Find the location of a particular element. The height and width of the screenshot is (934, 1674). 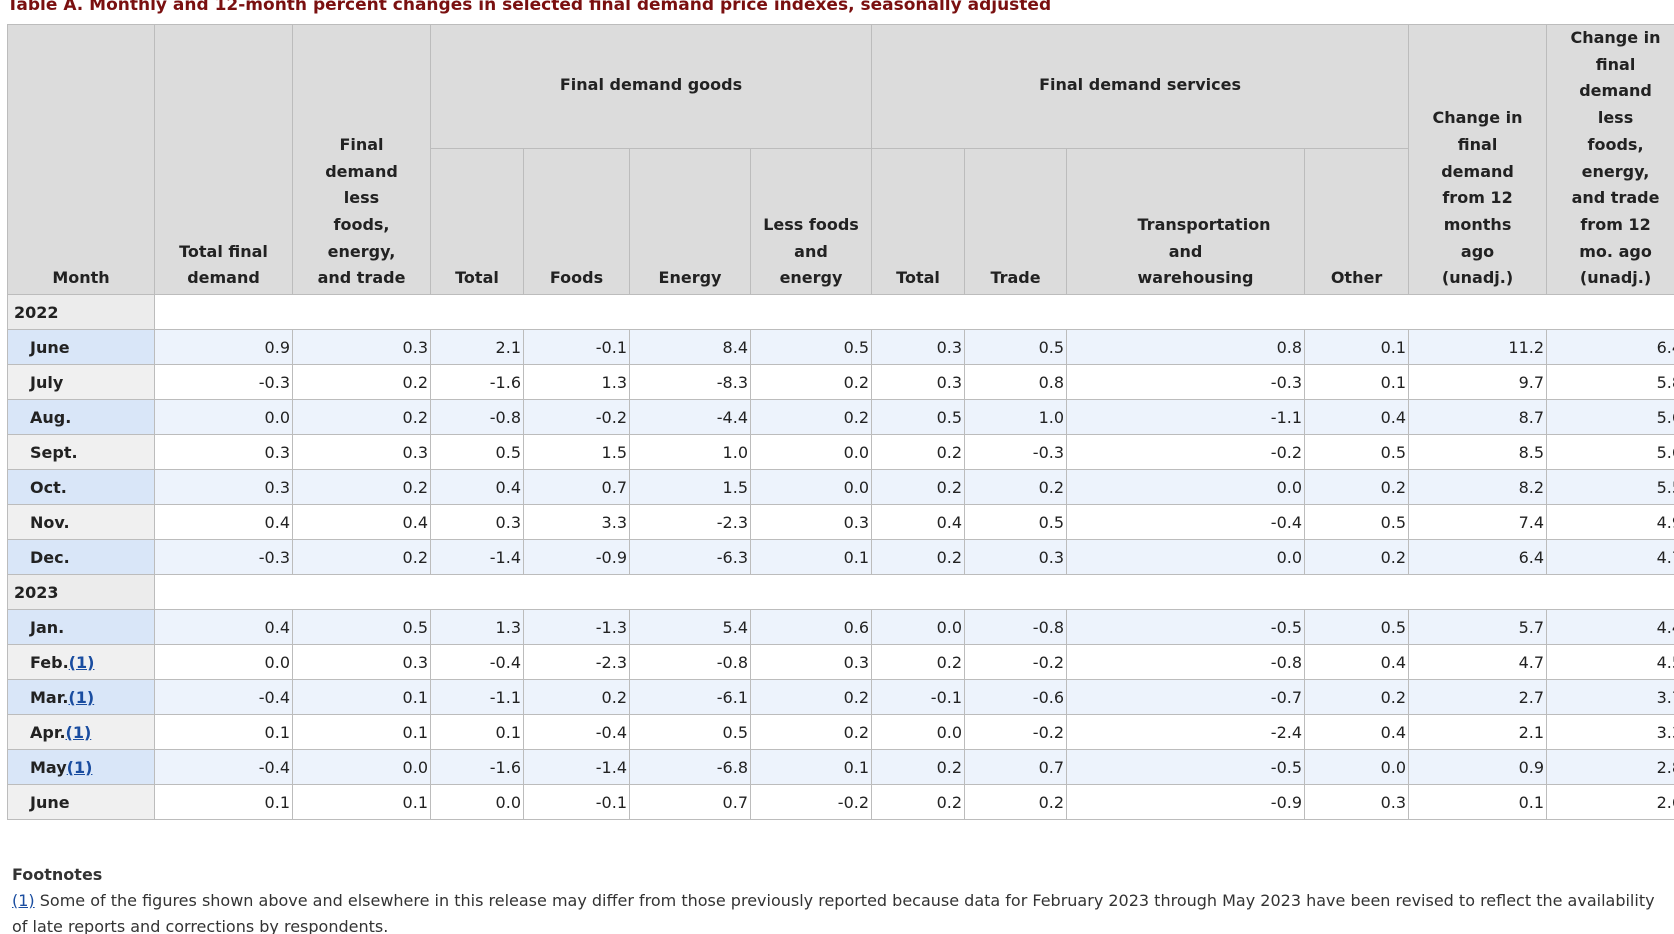

value-cell: 5.6 is located at coordinates (1610, 417).